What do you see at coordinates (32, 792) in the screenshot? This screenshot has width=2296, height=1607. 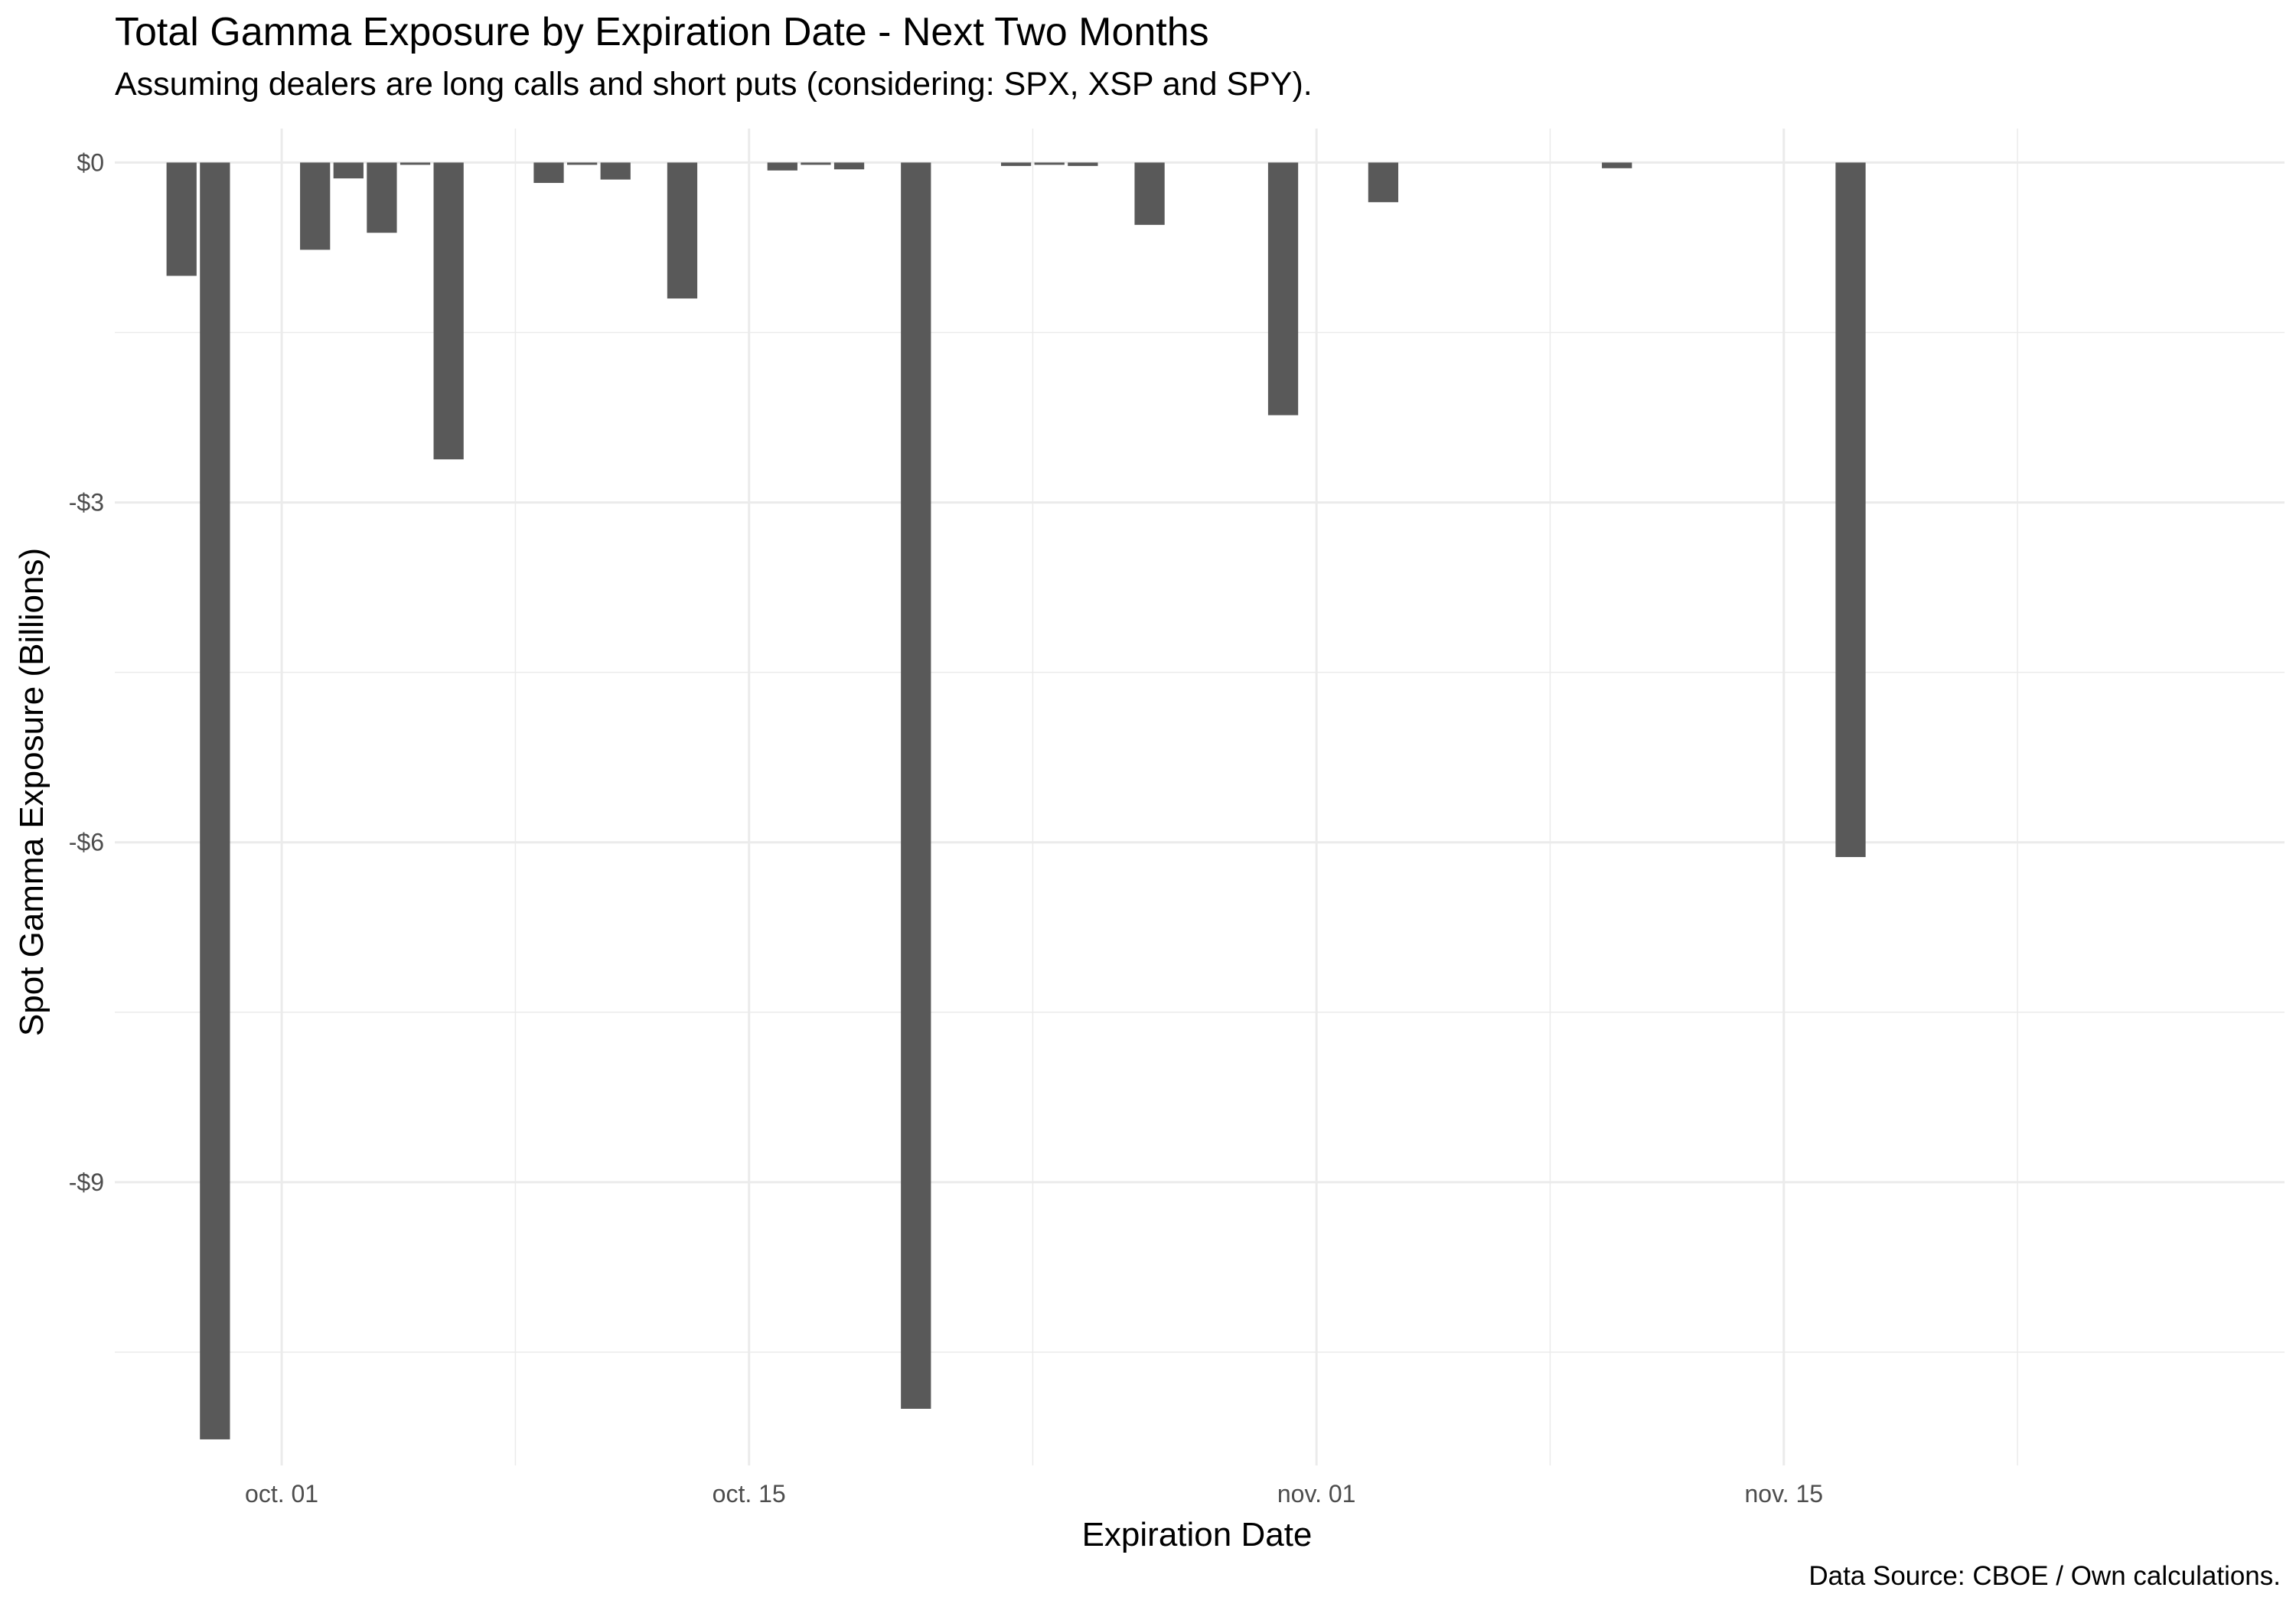 I see `y-axis-title: Spot Gamma Exposure (Billions)` at bounding box center [32, 792].